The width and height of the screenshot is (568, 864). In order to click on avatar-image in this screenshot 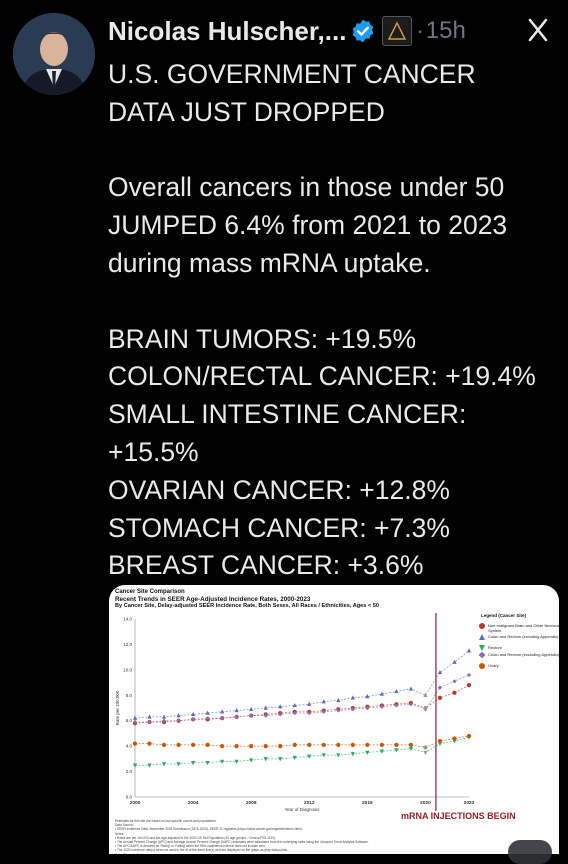, I will do `click(54, 54)`.